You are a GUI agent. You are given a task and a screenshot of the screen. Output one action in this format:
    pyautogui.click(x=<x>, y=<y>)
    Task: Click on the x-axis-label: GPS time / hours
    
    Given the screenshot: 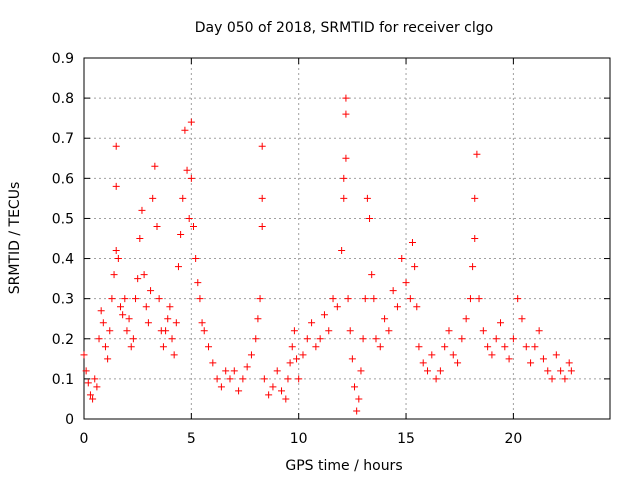 What is the action you would take?
    pyautogui.click(x=343, y=466)
    